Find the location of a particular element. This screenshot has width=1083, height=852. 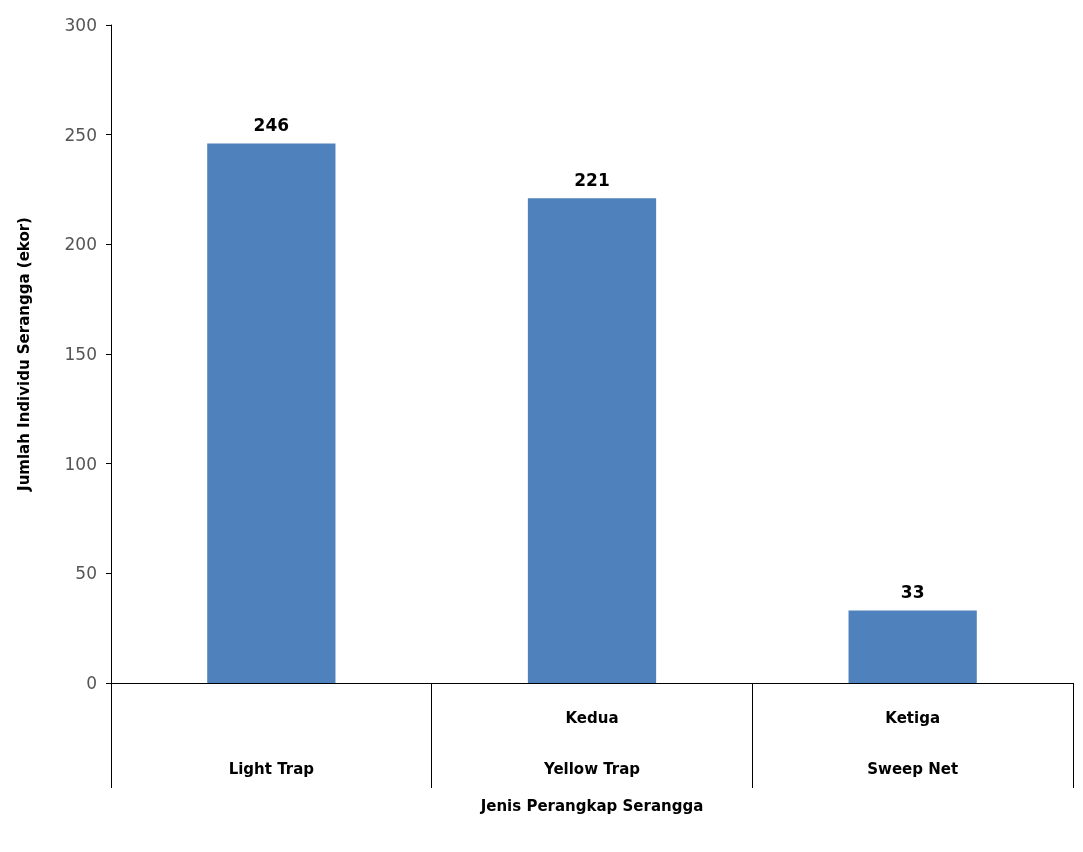

y-tick-label: 300 is located at coordinates (80, 25).